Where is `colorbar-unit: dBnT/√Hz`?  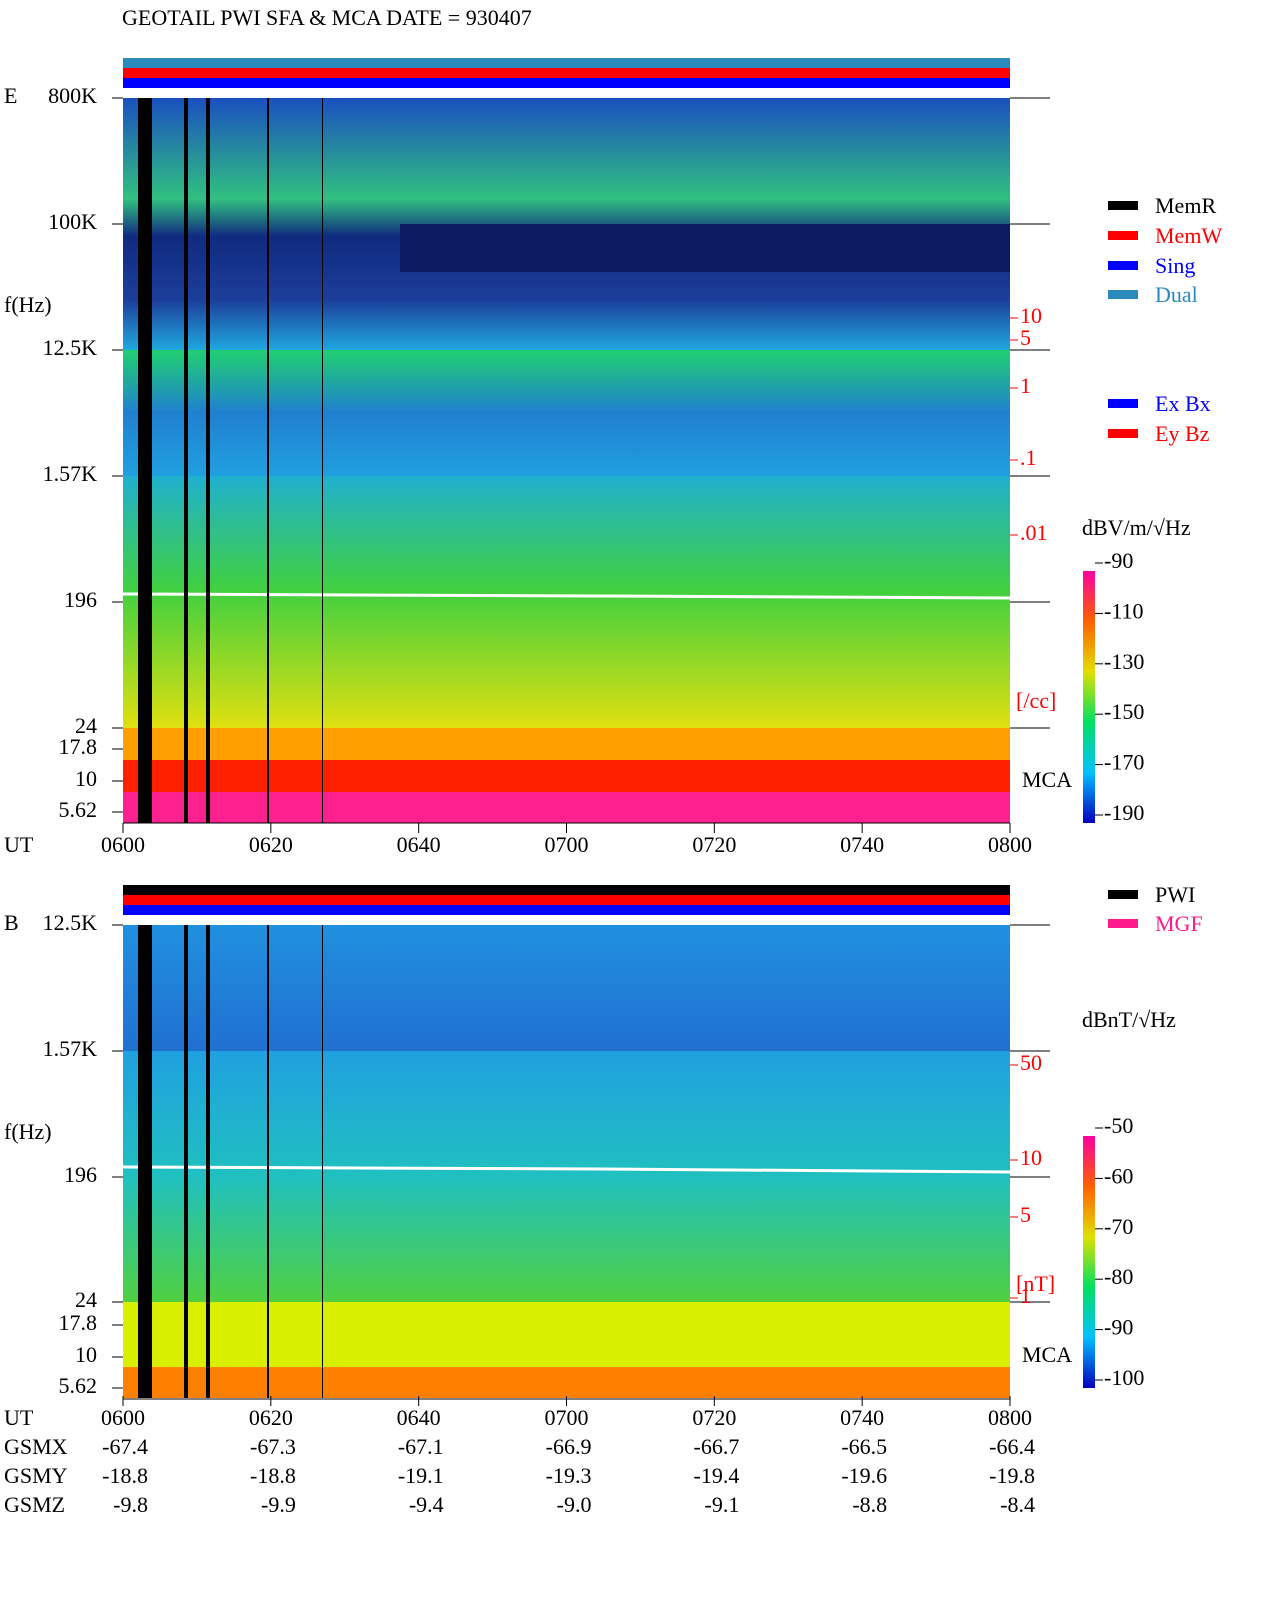
colorbar-unit: dBnT/√Hz is located at coordinates (1129, 1019).